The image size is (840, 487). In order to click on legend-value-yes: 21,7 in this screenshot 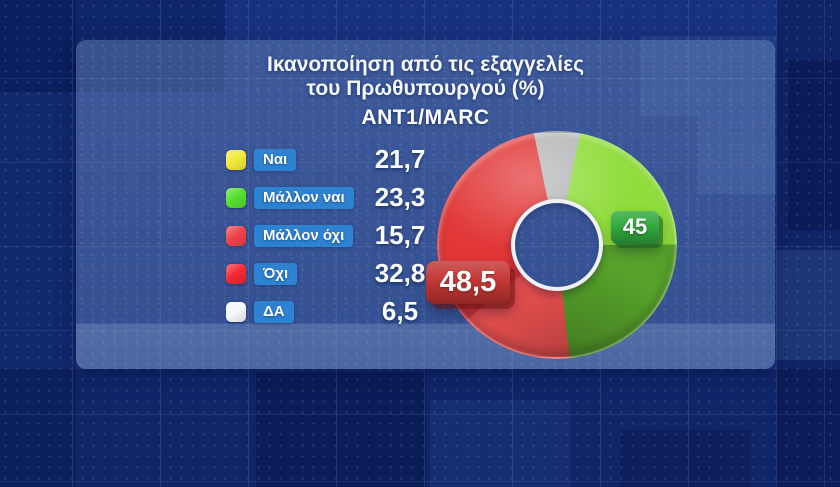, I will do `click(400, 159)`.